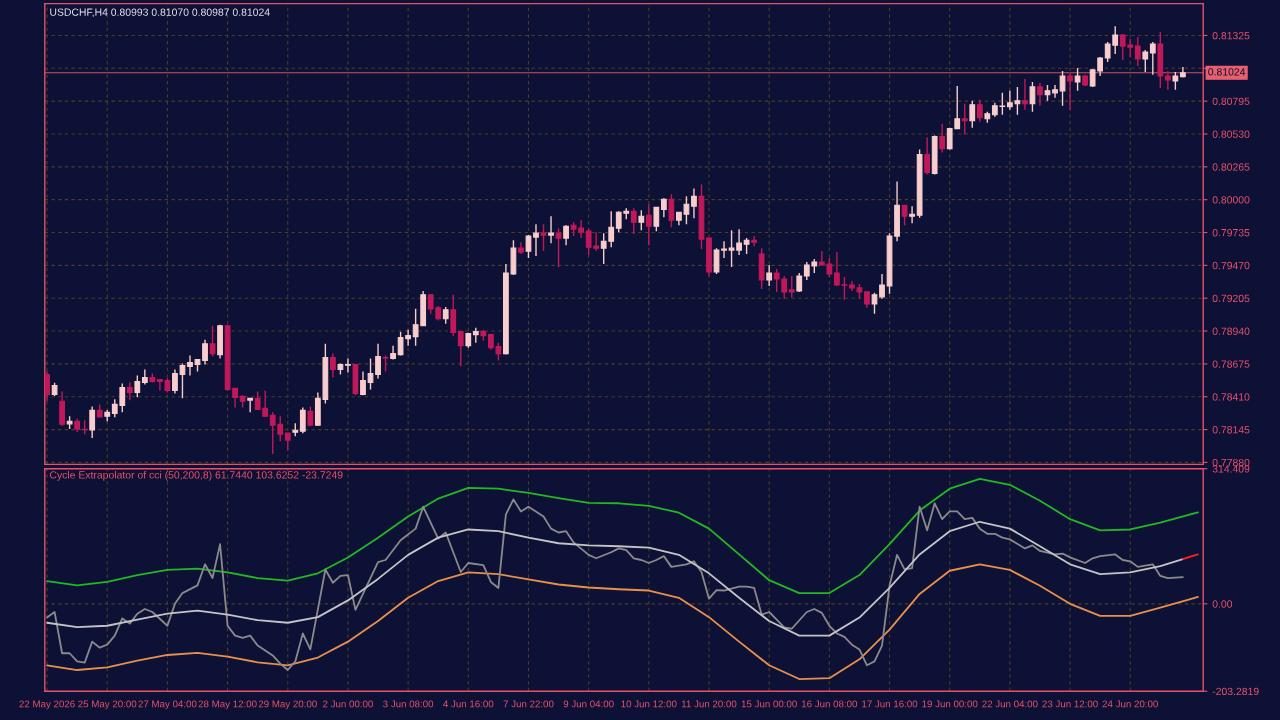 This screenshot has height=720, width=1280. Describe the element at coordinates (1231, 469) in the screenshot. I see `y-tick-label: 314.409` at that location.